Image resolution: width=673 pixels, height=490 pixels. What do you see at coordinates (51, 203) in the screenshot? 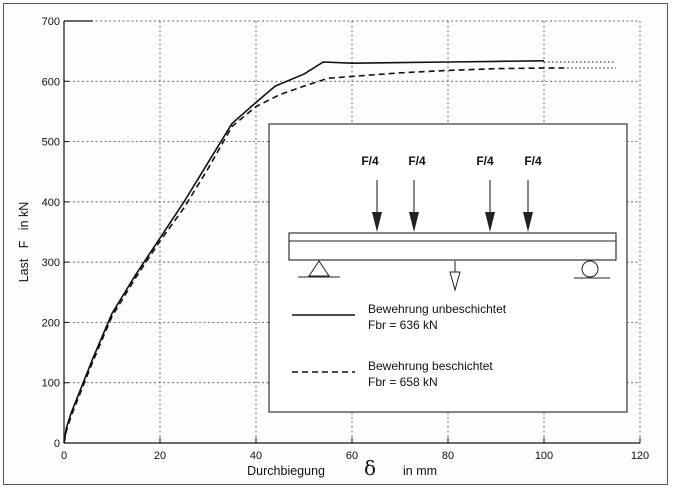
I see `y-tick-label: 400` at bounding box center [51, 203].